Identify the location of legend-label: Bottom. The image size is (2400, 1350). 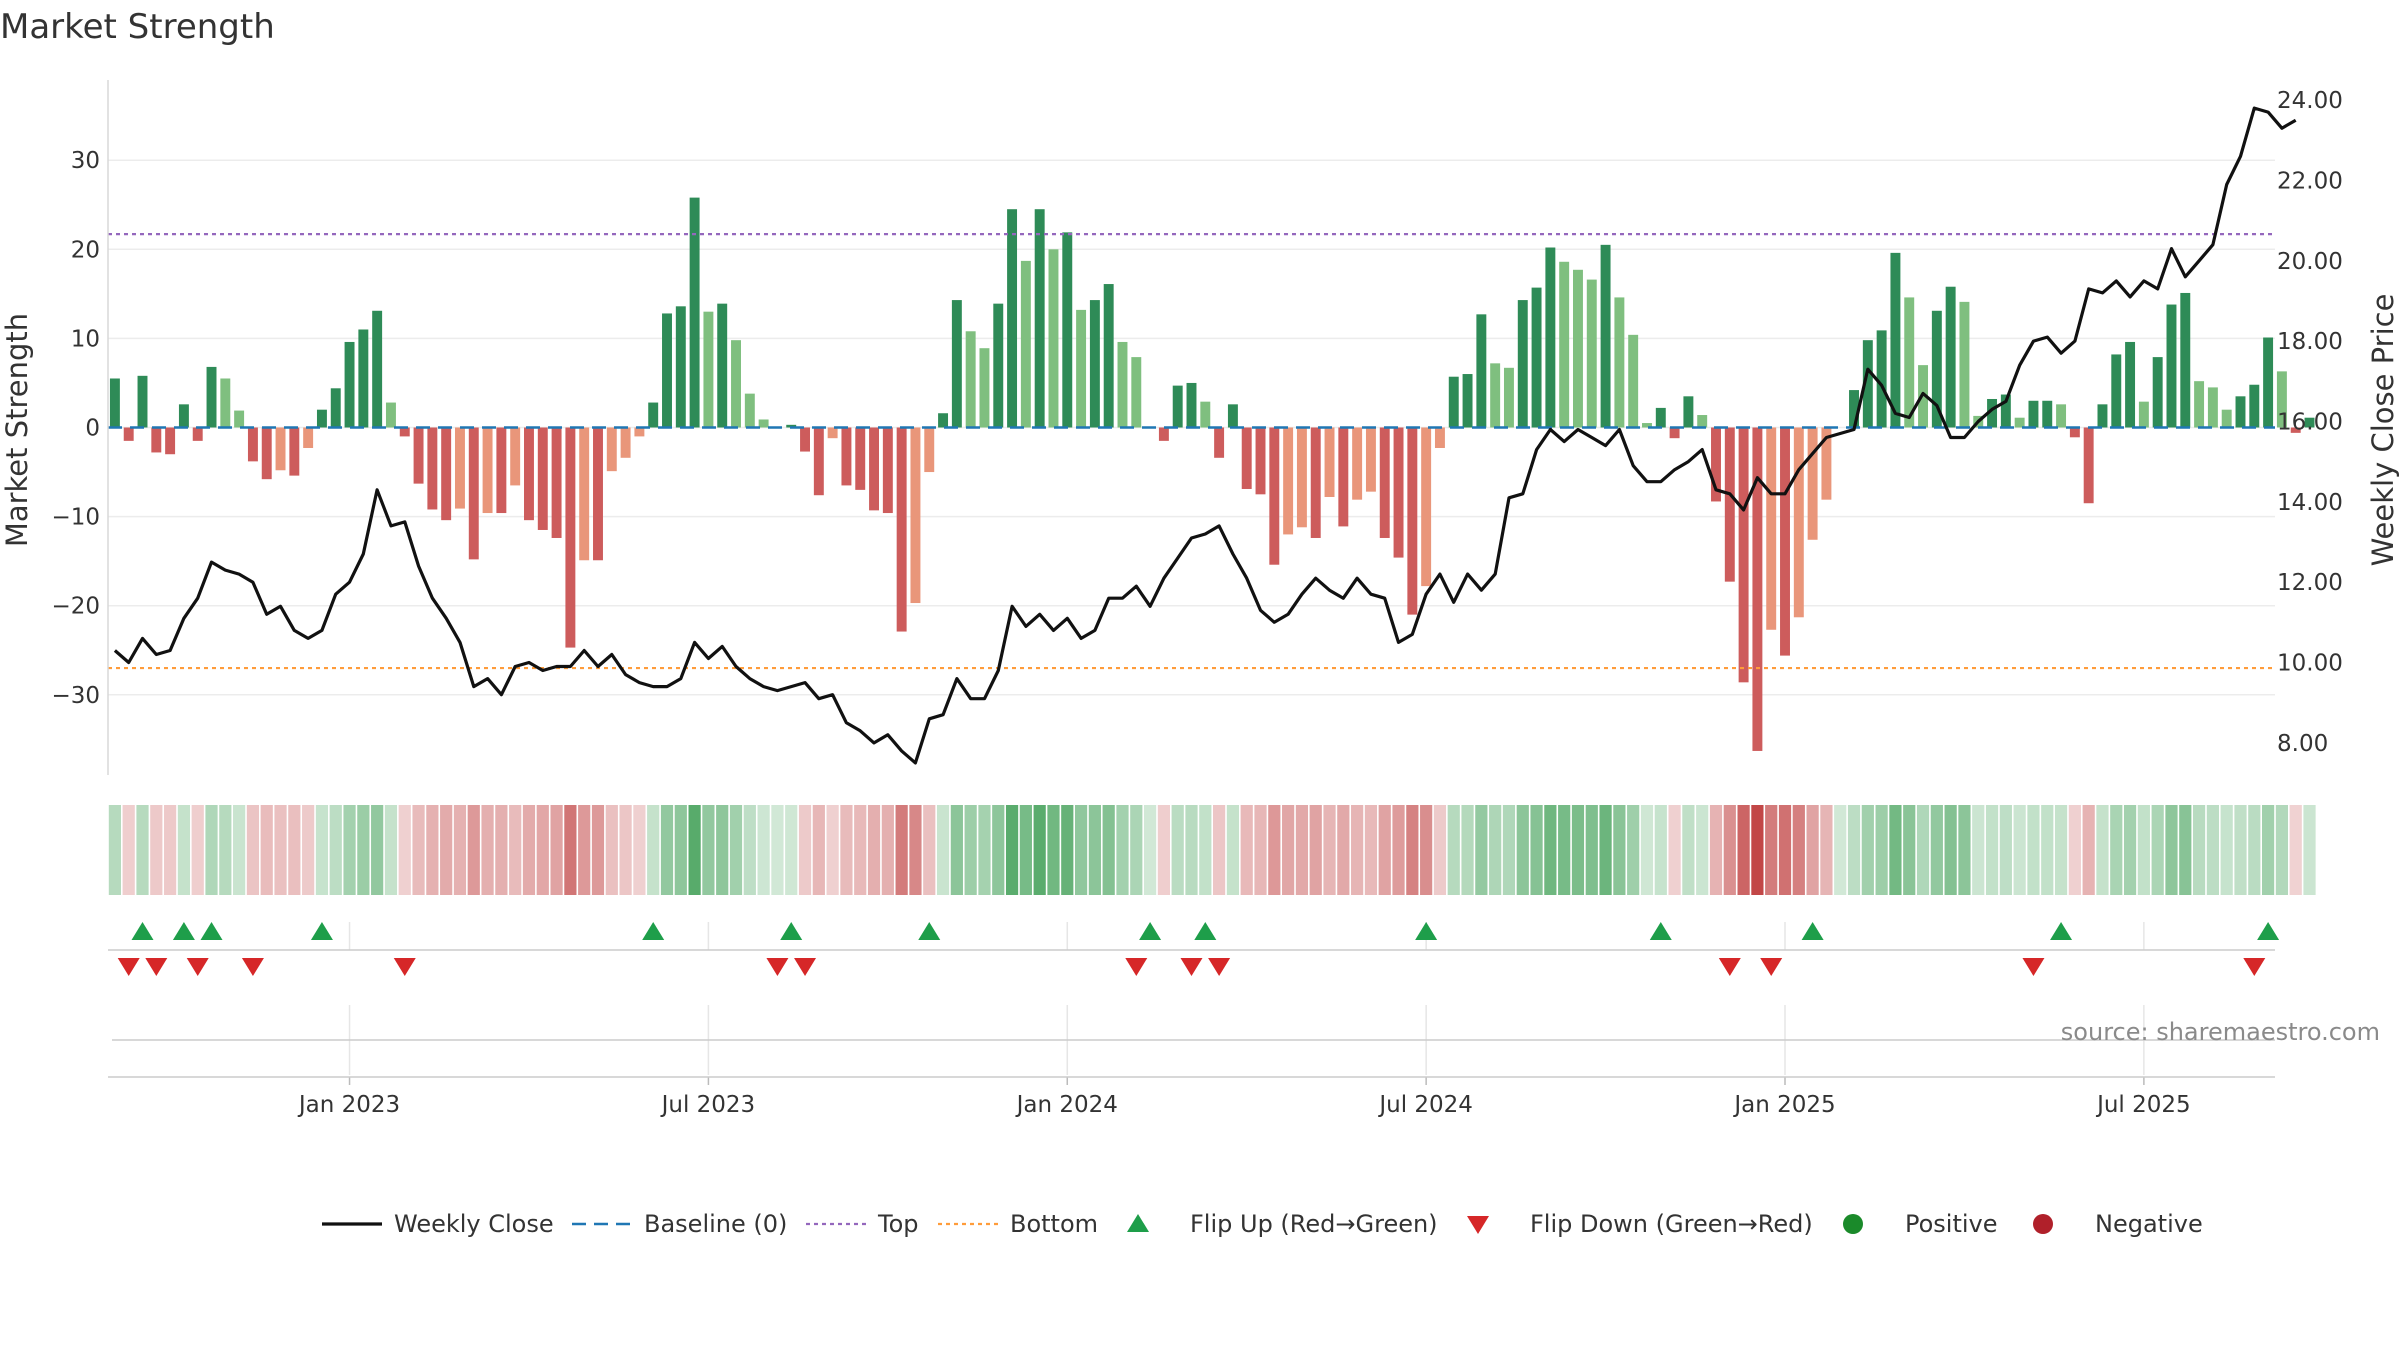
(1054, 1224).